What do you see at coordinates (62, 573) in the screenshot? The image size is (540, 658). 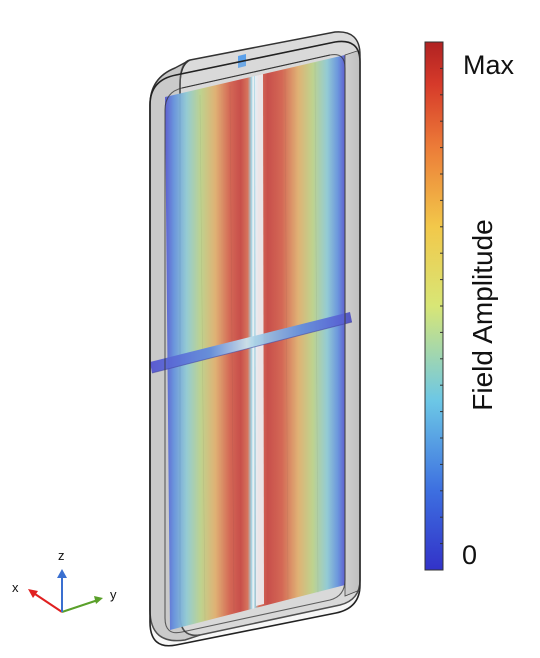 I see `z-axis-arrowhead` at bounding box center [62, 573].